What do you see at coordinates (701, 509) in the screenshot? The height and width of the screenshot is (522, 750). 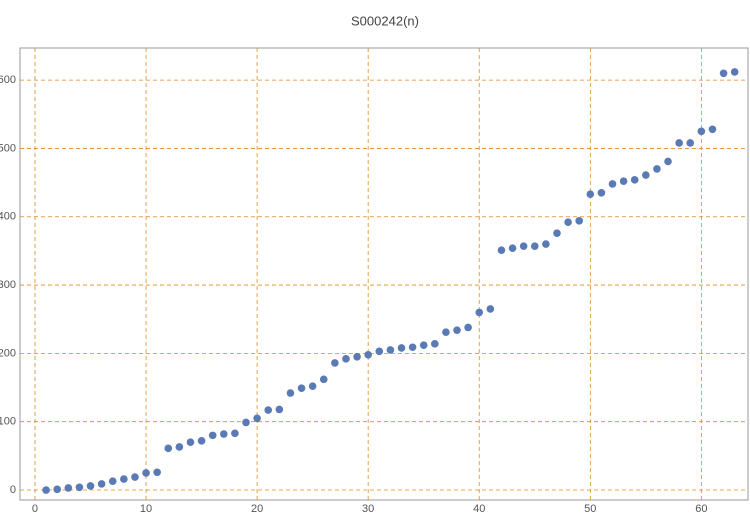 I see `x-tick-label: 60` at bounding box center [701, 509].